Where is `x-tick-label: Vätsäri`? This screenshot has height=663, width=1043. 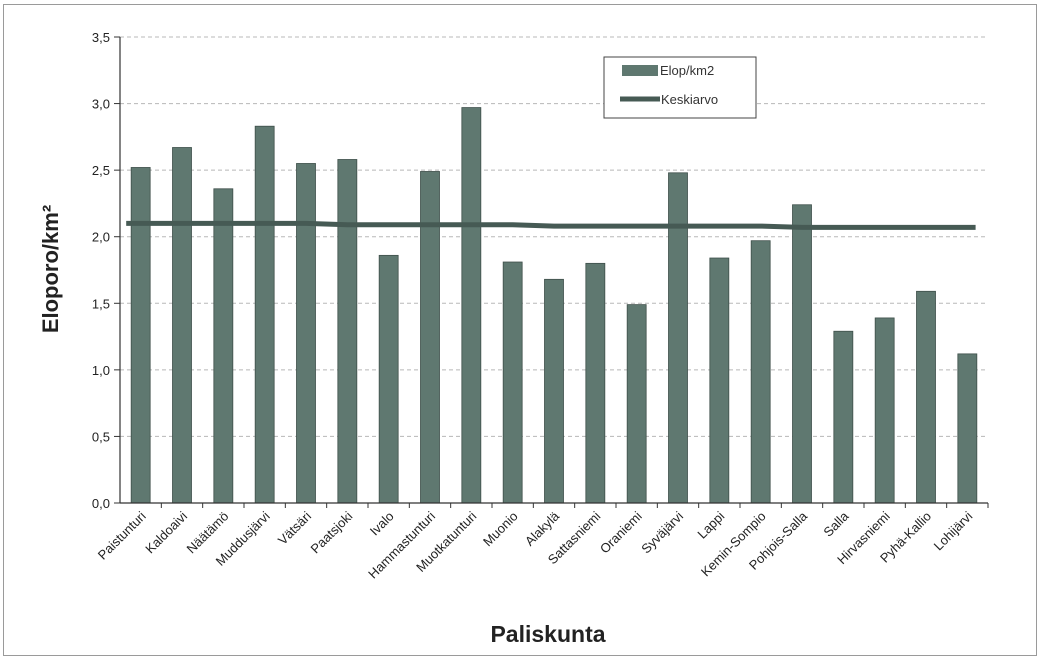 x-tick-label: Vätsäri is located at coordinates (294, 527).